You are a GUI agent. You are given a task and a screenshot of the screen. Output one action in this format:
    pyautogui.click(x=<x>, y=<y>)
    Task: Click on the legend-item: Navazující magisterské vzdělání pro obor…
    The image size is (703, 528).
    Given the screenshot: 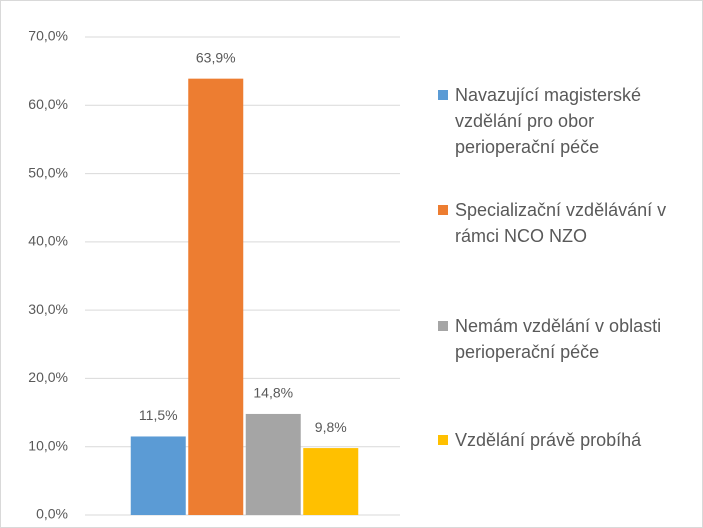 What is the action you would take?
    pyautogui.click(x=563, y=121)
    